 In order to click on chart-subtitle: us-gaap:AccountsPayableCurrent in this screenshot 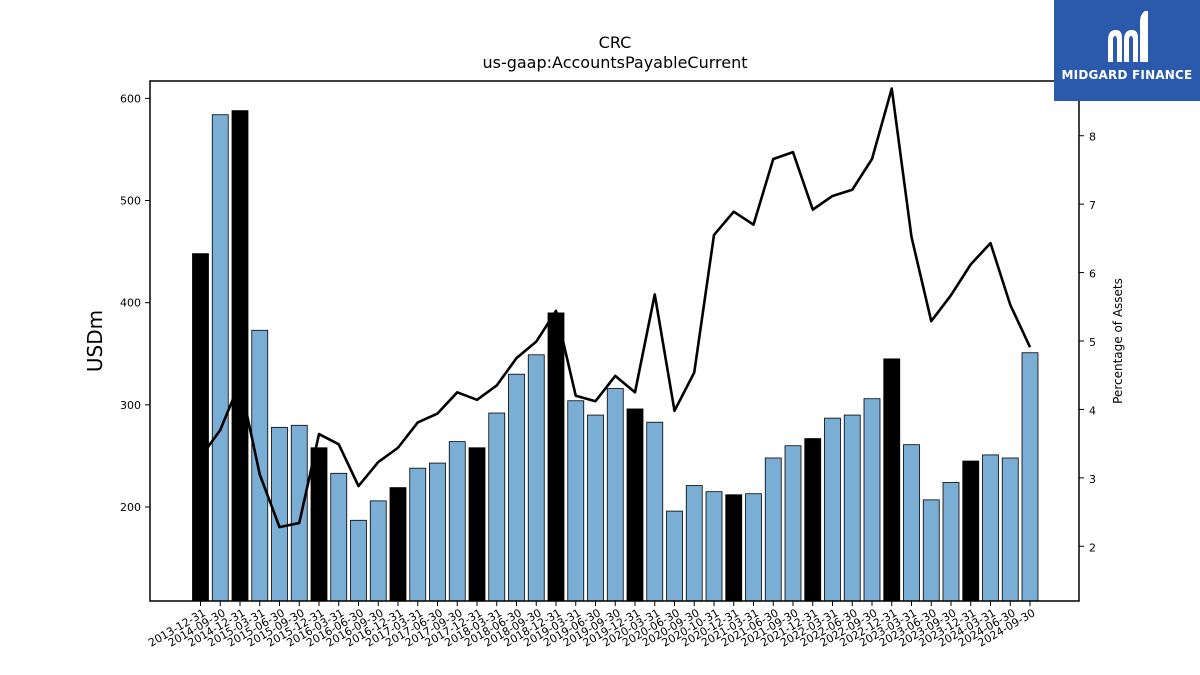, I will do `click(614, 62)`.